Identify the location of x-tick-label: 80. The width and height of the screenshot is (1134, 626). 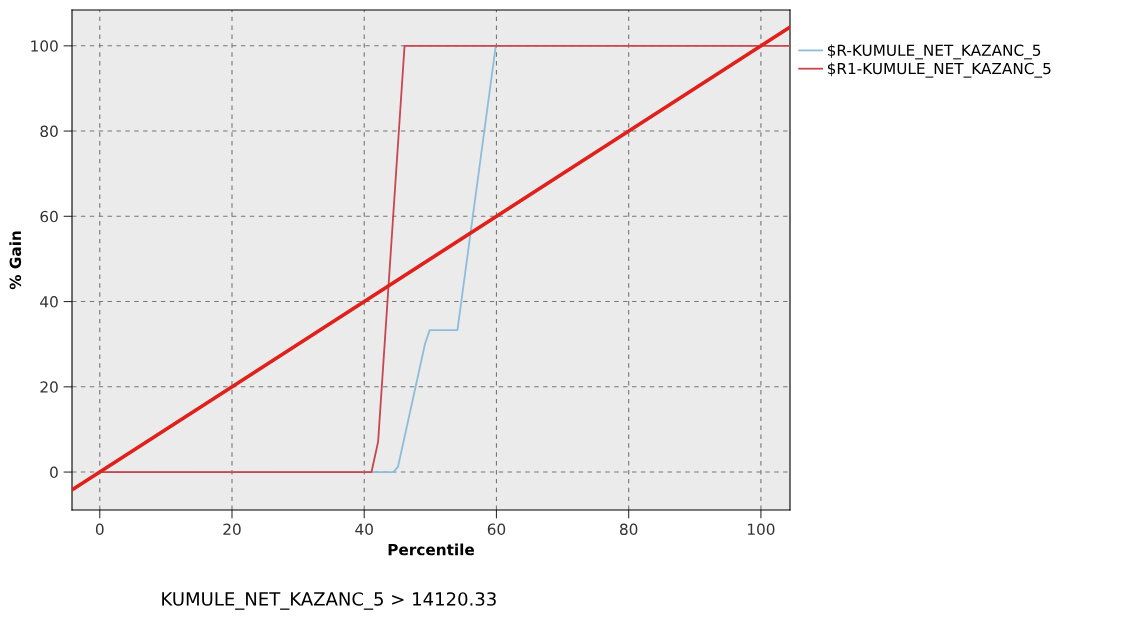
(629, 529).